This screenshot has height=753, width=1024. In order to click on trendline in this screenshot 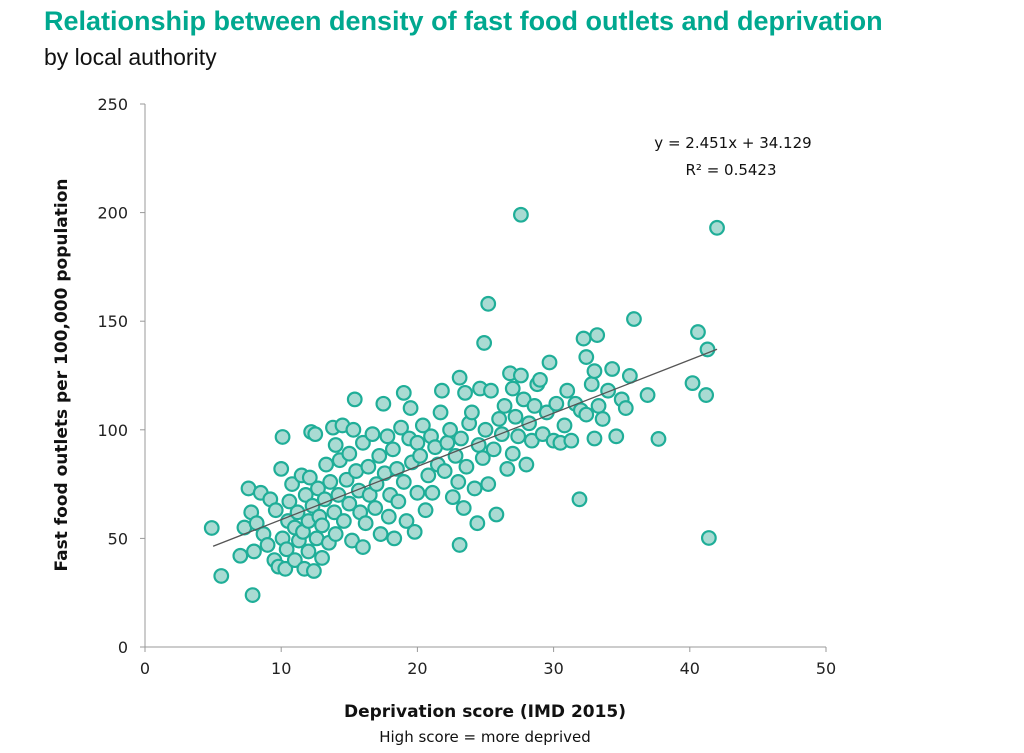, I will do `click(465, 447)`.